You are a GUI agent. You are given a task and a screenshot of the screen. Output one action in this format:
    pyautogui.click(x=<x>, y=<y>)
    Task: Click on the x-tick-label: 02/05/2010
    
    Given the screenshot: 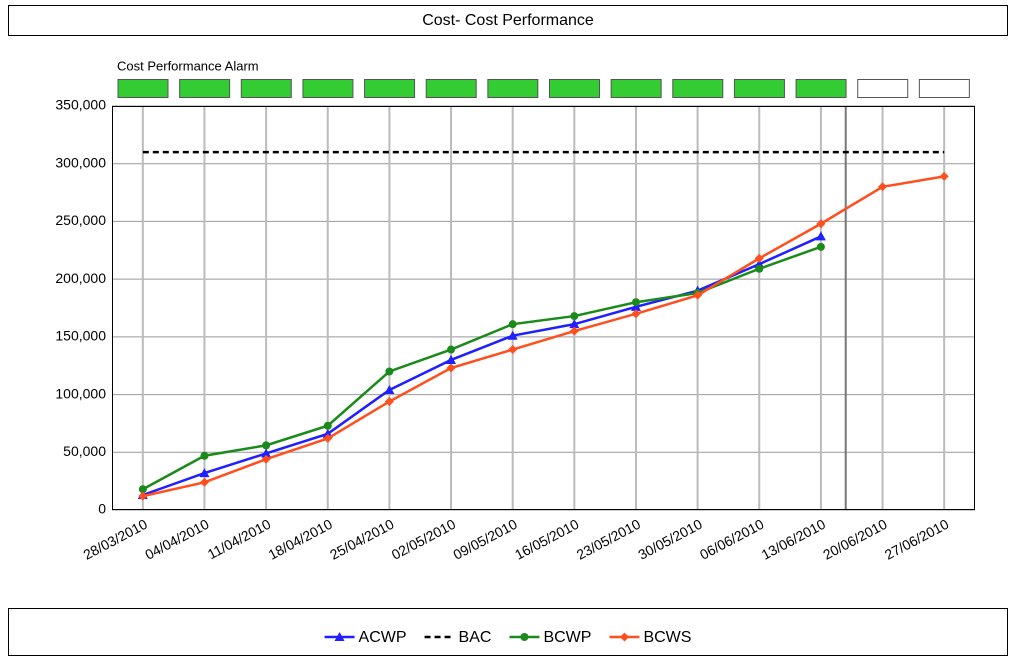 What is the action you would take?
    pyautogui.click(x=424, y=539)
    